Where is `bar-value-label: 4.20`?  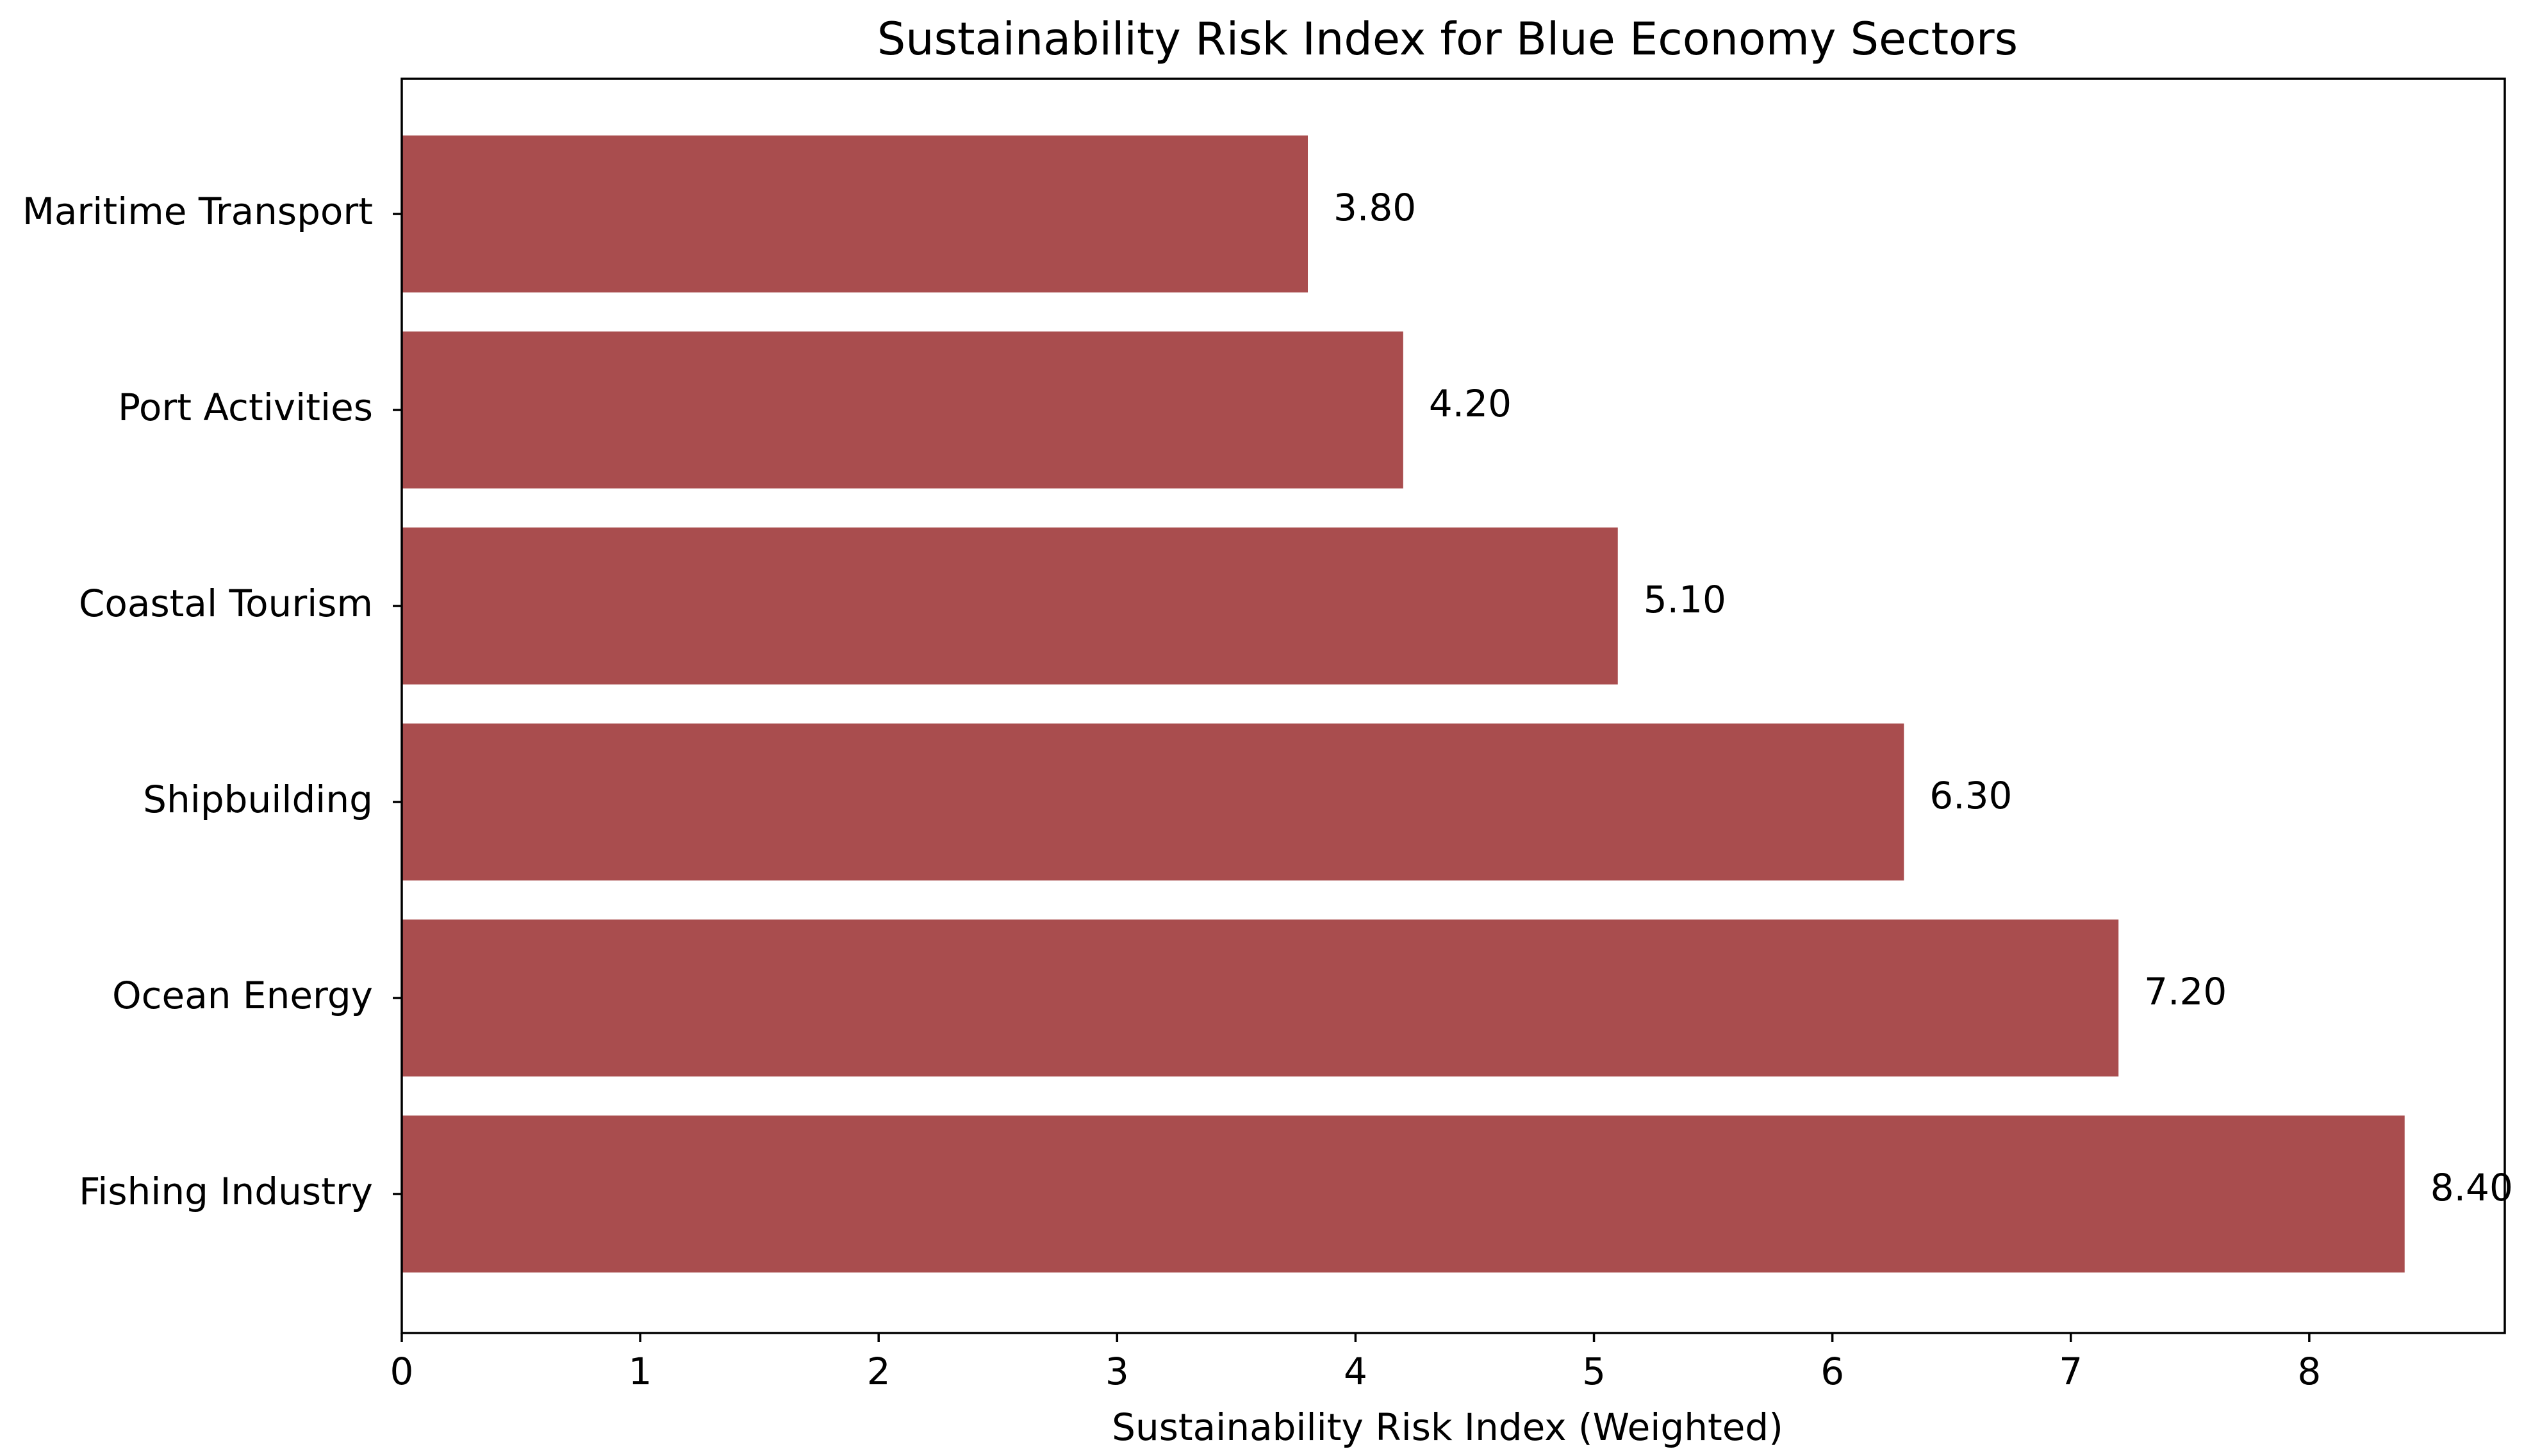
bar-value-label: 4.20 is located at coordinates (1470, 403).